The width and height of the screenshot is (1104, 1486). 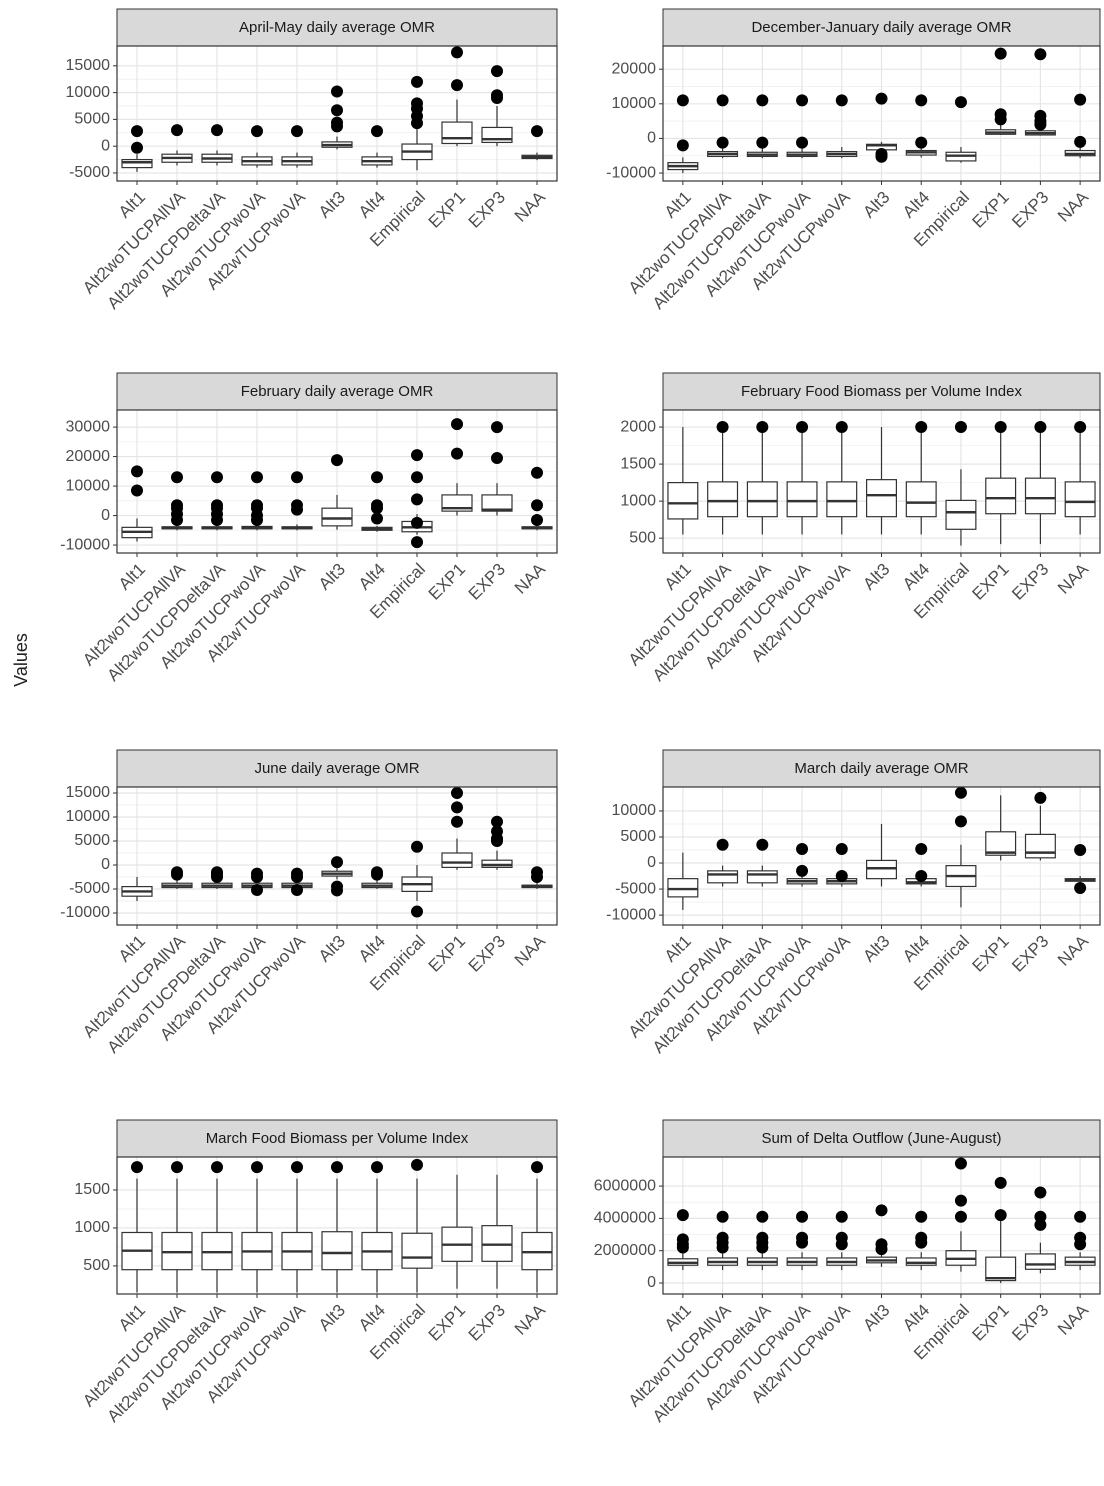 I want to click on y-tick-label: 15000, so click(x=88, y=792).